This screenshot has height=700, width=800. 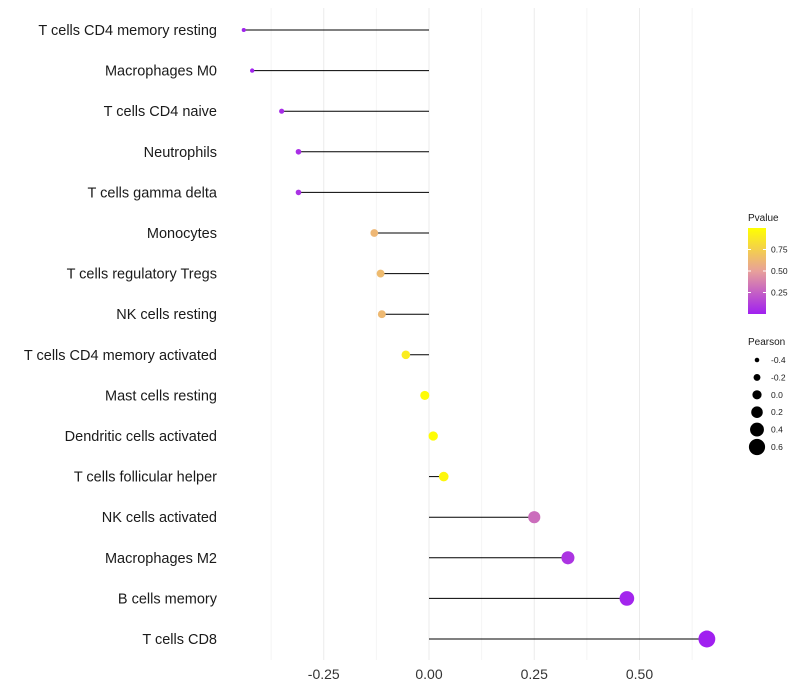 What do you see at coordinates (428, 674) in the screenshot?
I see `x-tick-label: 0.00` at bounding box center [428, 674].